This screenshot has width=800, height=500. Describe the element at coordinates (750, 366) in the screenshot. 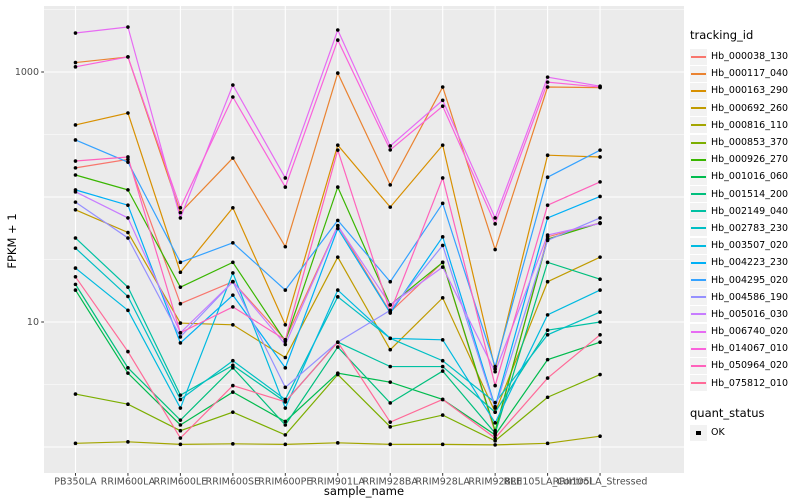

I see `legend-label: Hb_050964_020` at that location.